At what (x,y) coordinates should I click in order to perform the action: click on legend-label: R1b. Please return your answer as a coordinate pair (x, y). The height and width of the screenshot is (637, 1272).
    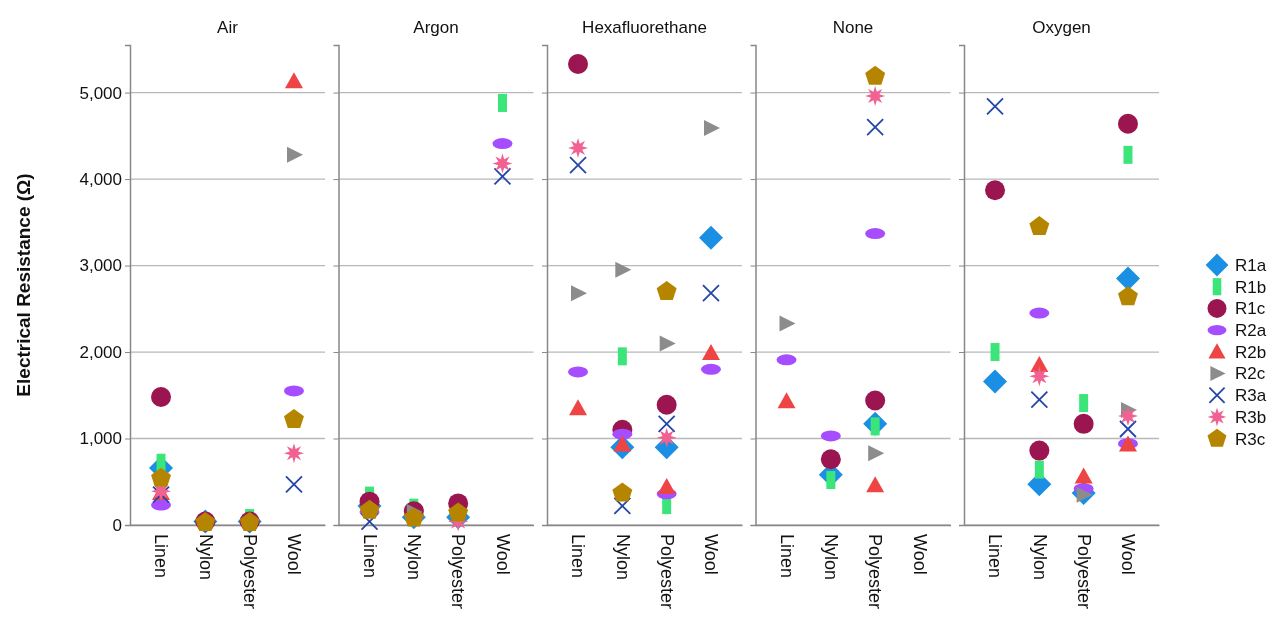
    Looking at the image, I should click on (1251, 287).